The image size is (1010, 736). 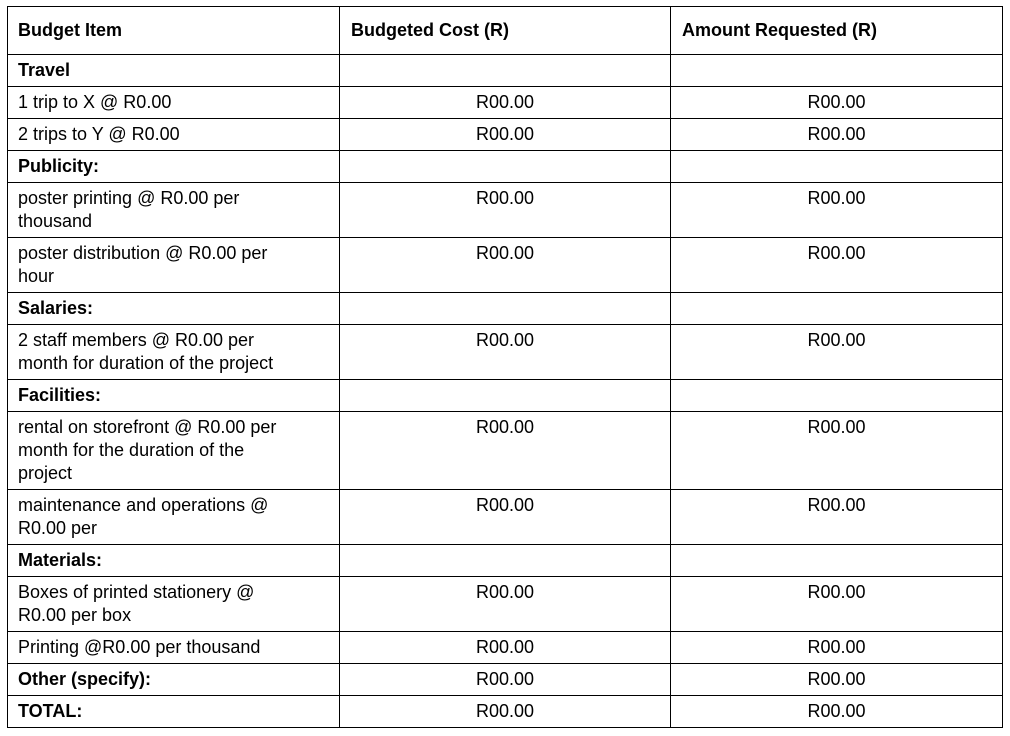 I want to click on section-row: Materials:, so click(x=505, y=560).